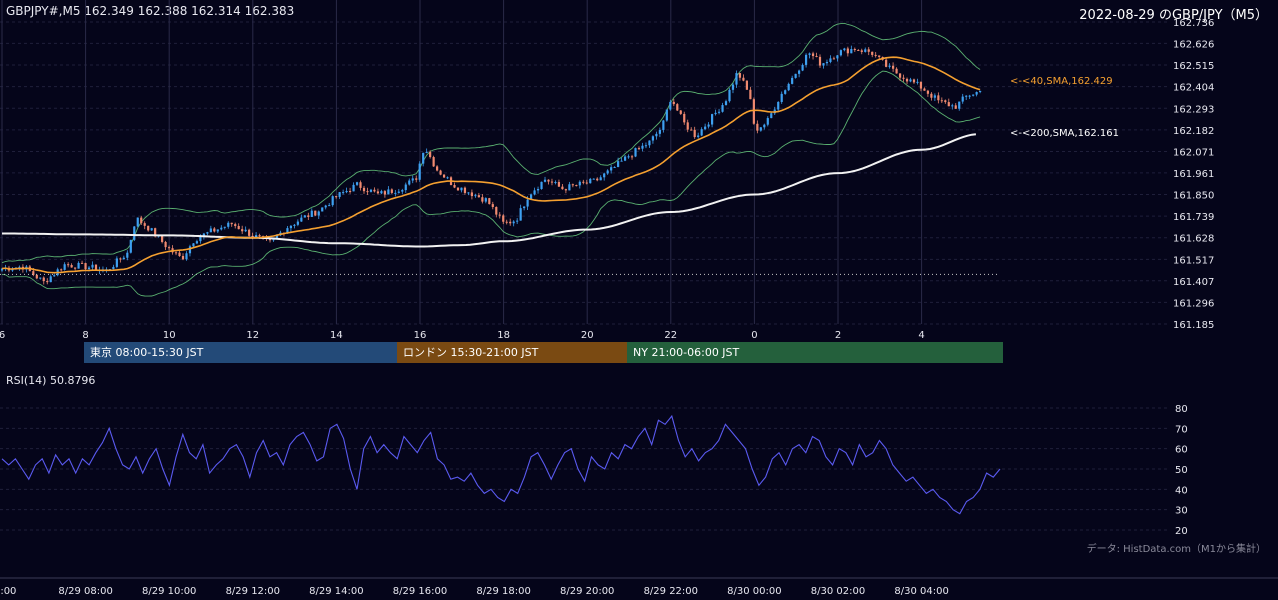 The height and width of the screenshot is (600, 1278). I want to click on time-tick-label: 8/29 08:00, so click(85, 591).